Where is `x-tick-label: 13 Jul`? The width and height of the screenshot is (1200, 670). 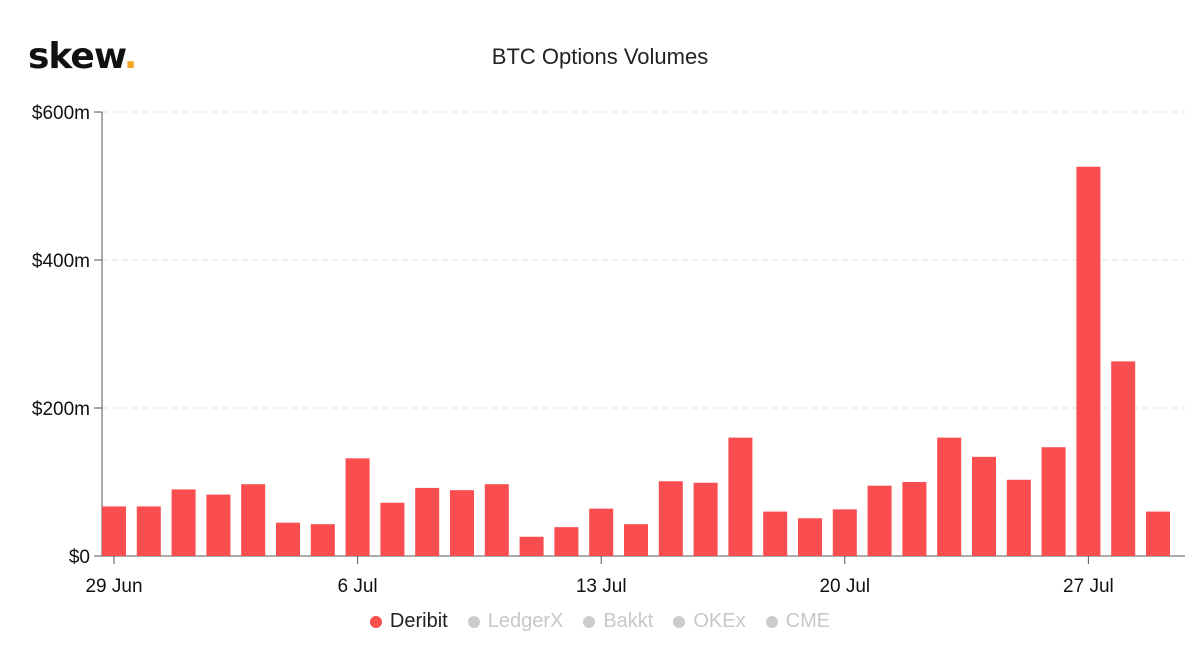 x-tick-label: 13 Jul is located at coordinates (601, 586).